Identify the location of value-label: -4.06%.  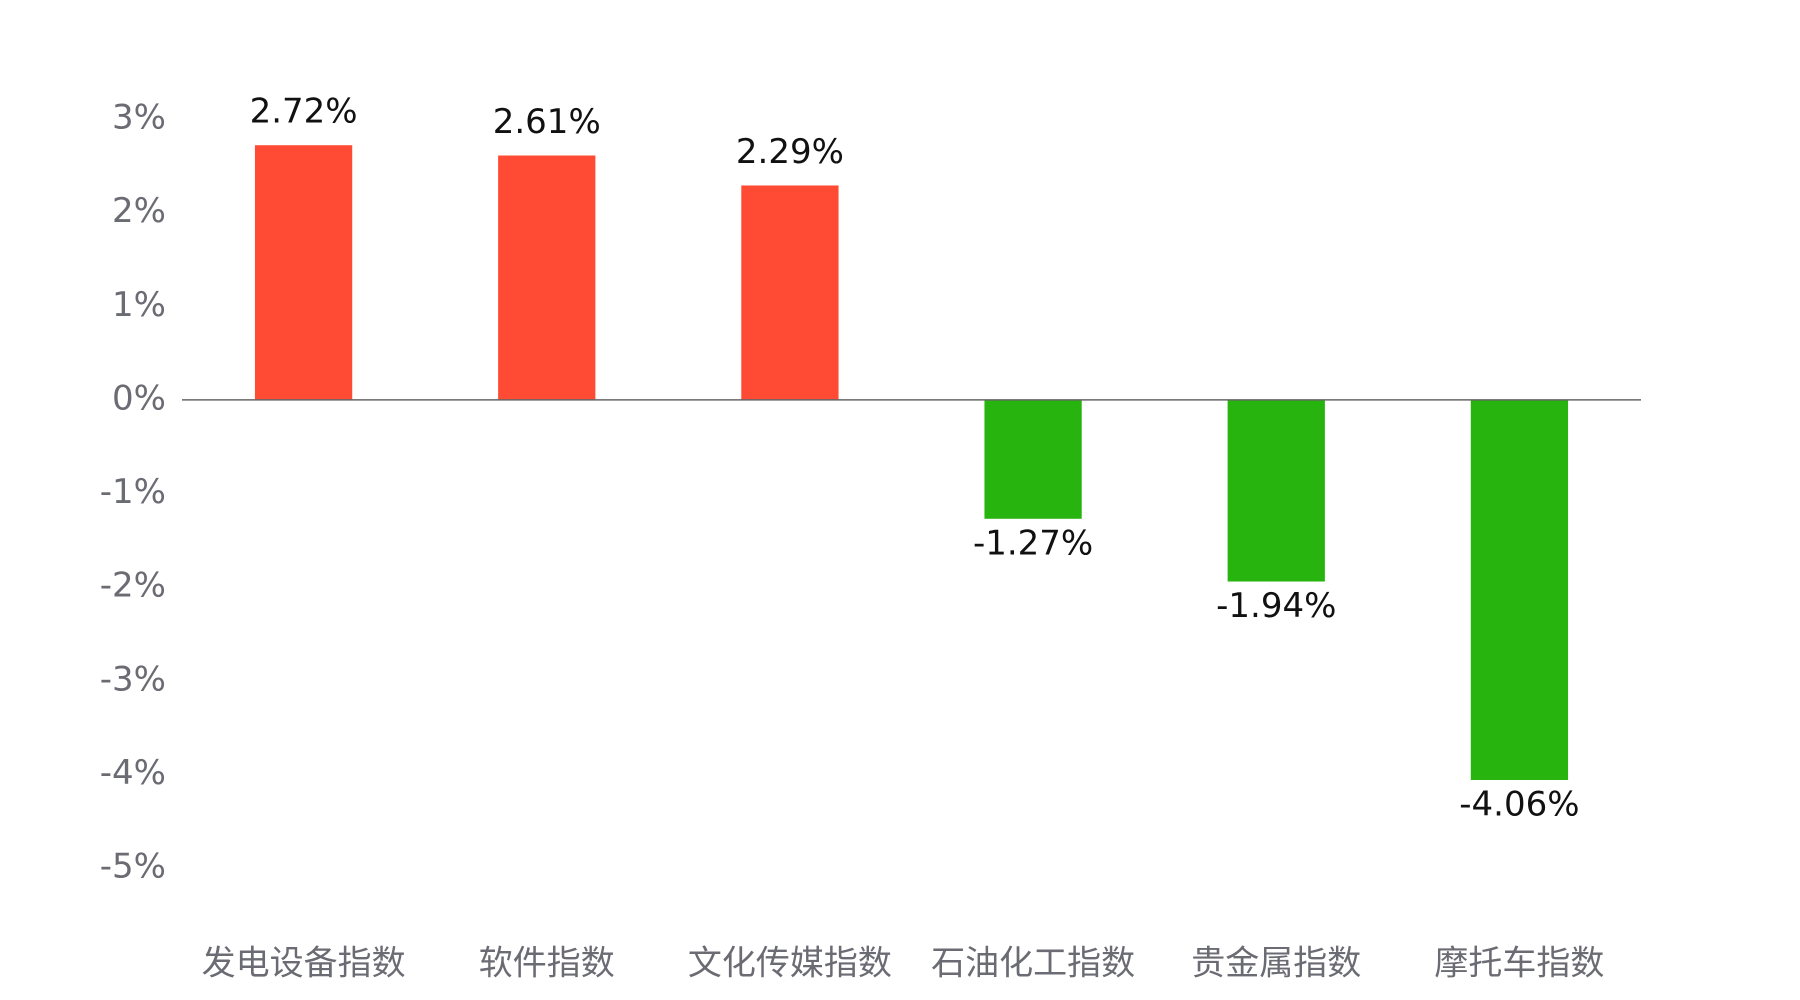
(1519, 804).